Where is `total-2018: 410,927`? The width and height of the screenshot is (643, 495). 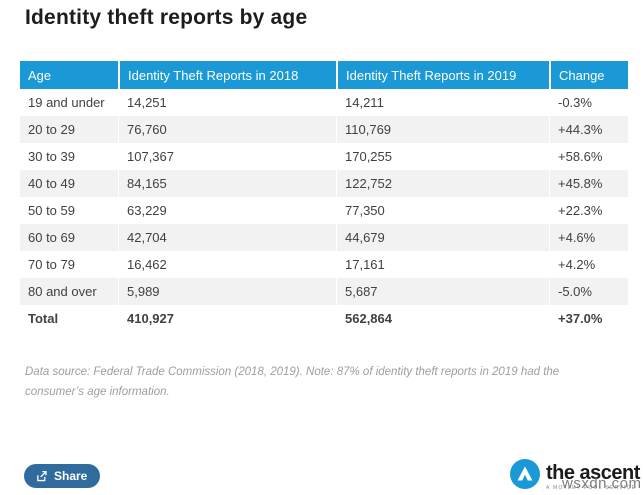
total-2018: 410,927 is located at coordinates (227, 318).